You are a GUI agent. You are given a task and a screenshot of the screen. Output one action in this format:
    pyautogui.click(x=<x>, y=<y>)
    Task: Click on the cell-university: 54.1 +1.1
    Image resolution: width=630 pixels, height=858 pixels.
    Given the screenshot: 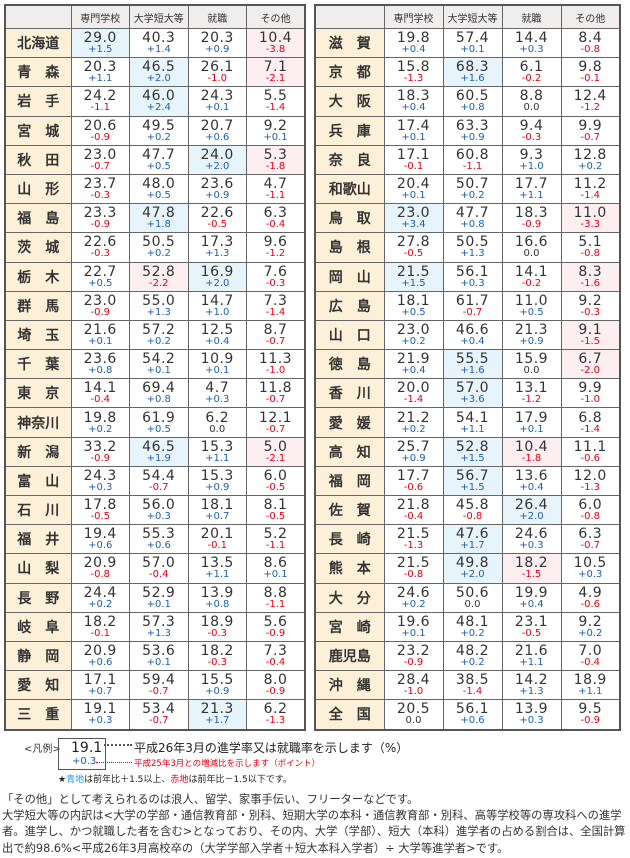 What is the action you would take?
    pyautogui.click(x=472, y=422)
    